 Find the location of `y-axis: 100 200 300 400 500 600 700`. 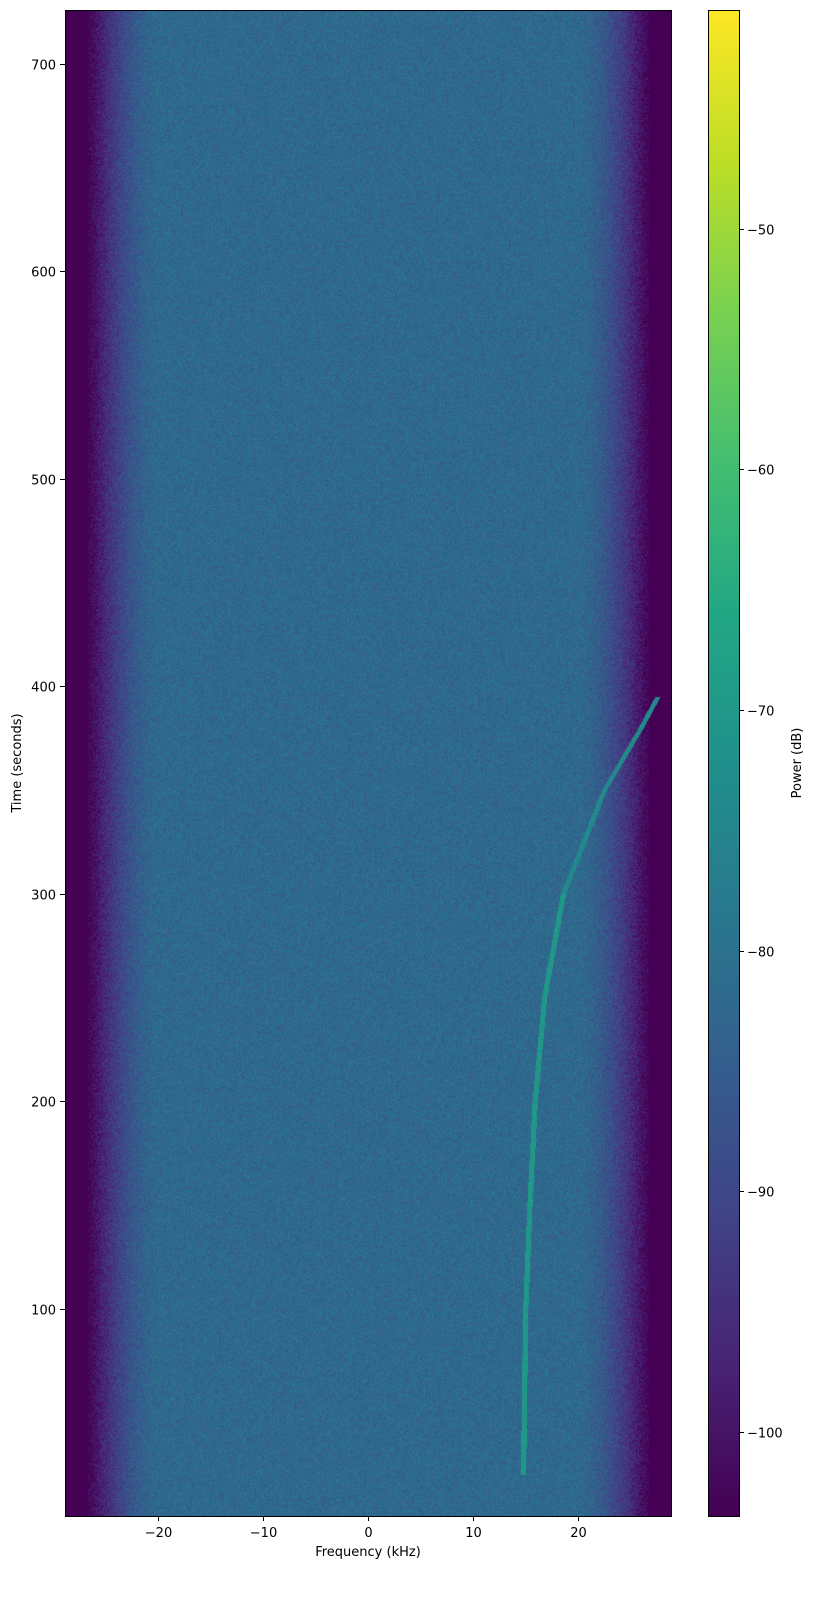

y-axis: 100 200 300 400 500 600 700 is located at coordinates (48, 689).